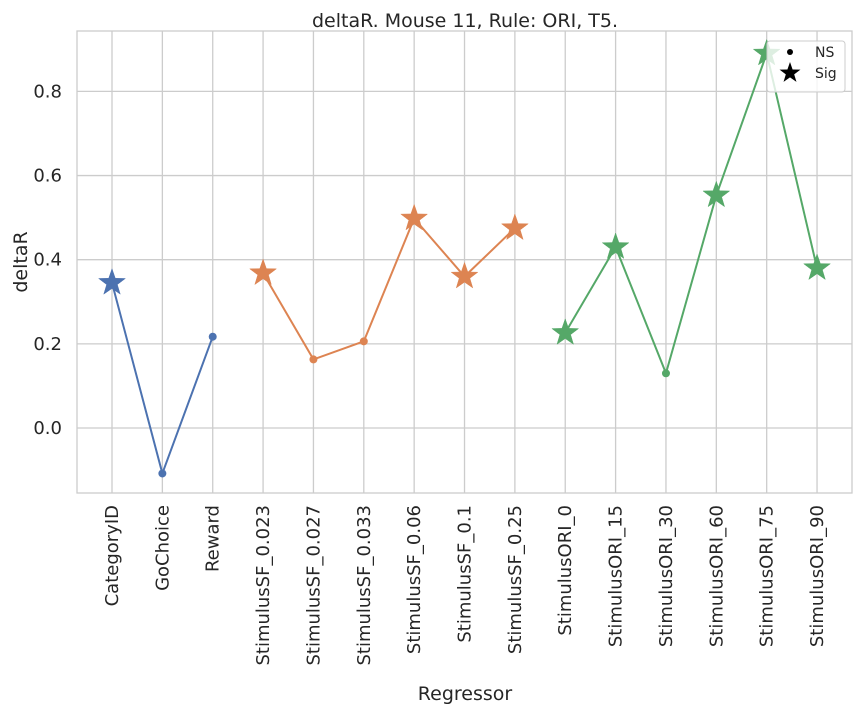  Describe the element at coordinates (565, 570) in the screenshot. I see `x-tick-label: StimulusORI_0` at that location.